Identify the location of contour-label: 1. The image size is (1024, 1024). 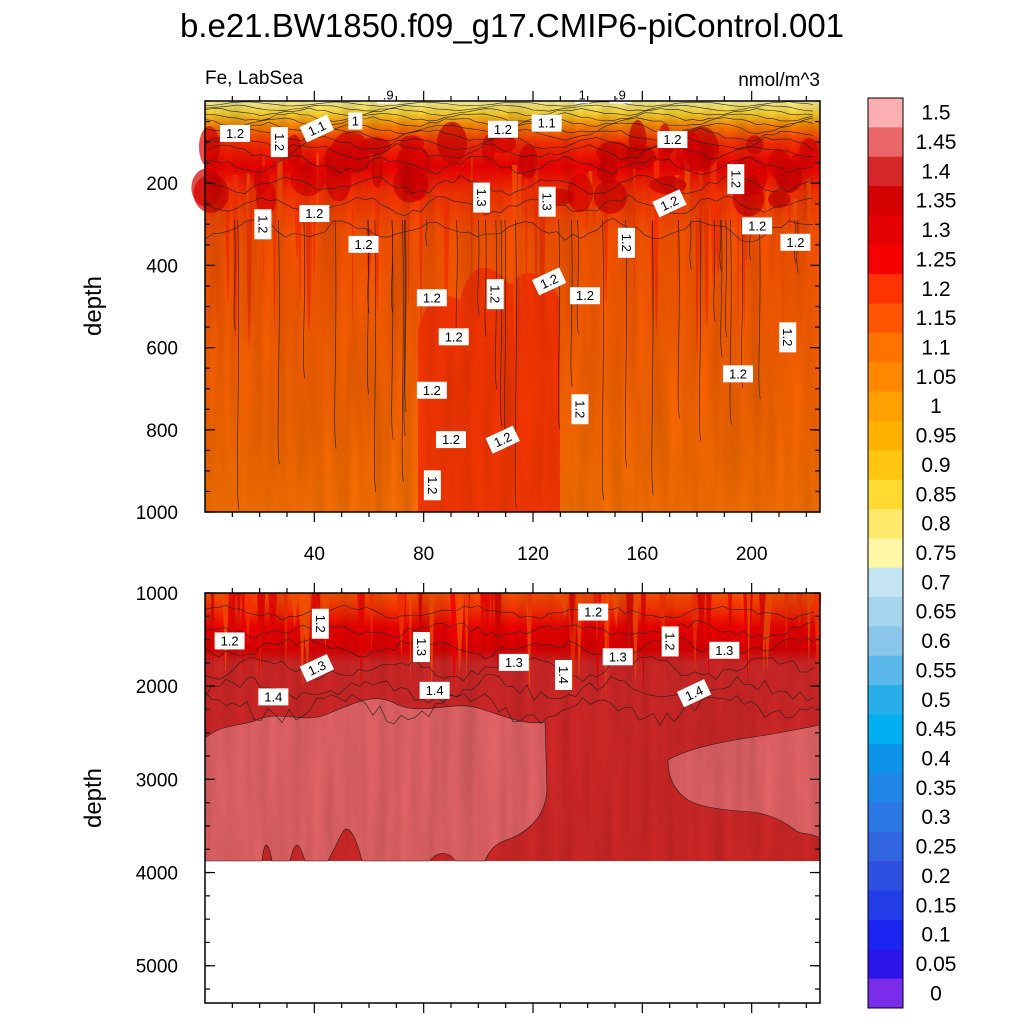
(355, 121).